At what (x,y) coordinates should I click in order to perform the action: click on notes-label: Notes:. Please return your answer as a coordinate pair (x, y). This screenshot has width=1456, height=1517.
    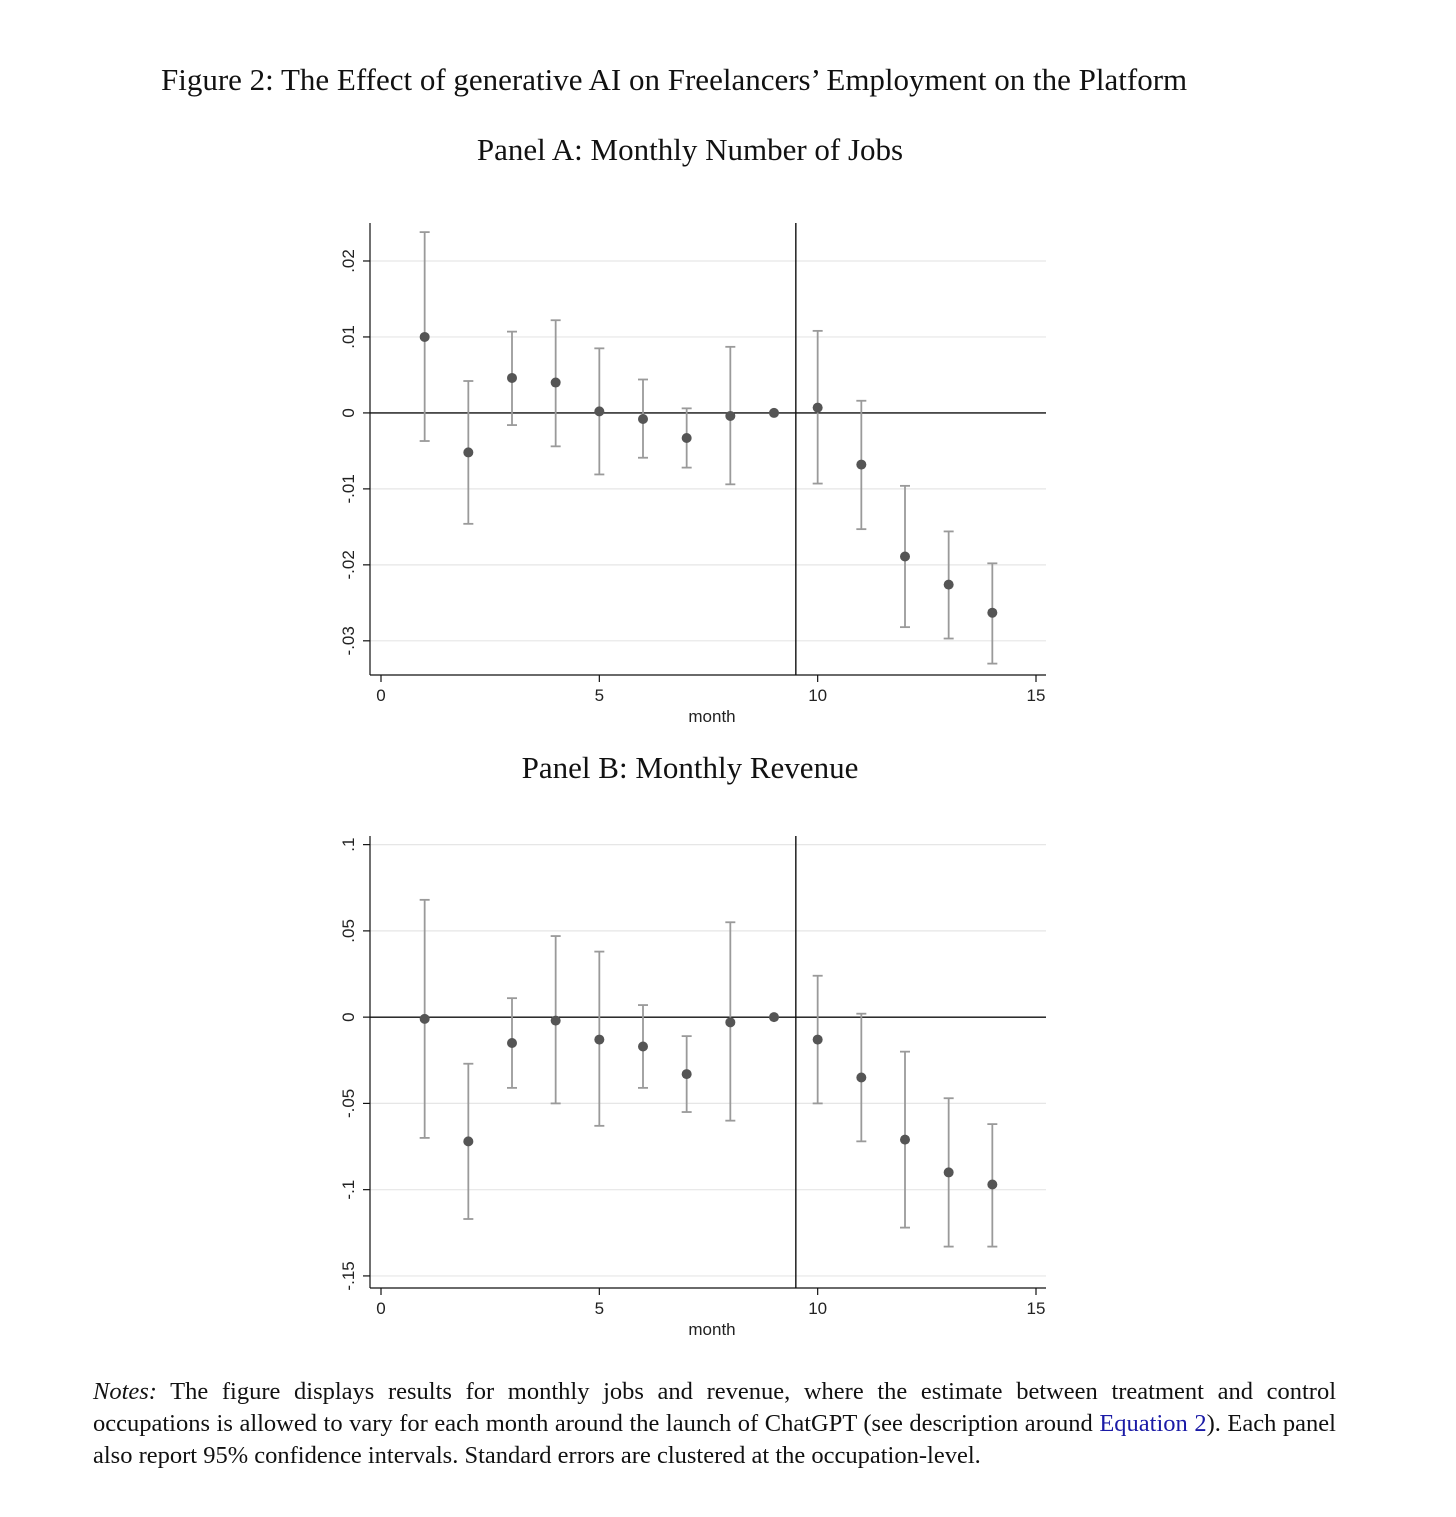
    Looking at the image, I should click on (125, 1391).